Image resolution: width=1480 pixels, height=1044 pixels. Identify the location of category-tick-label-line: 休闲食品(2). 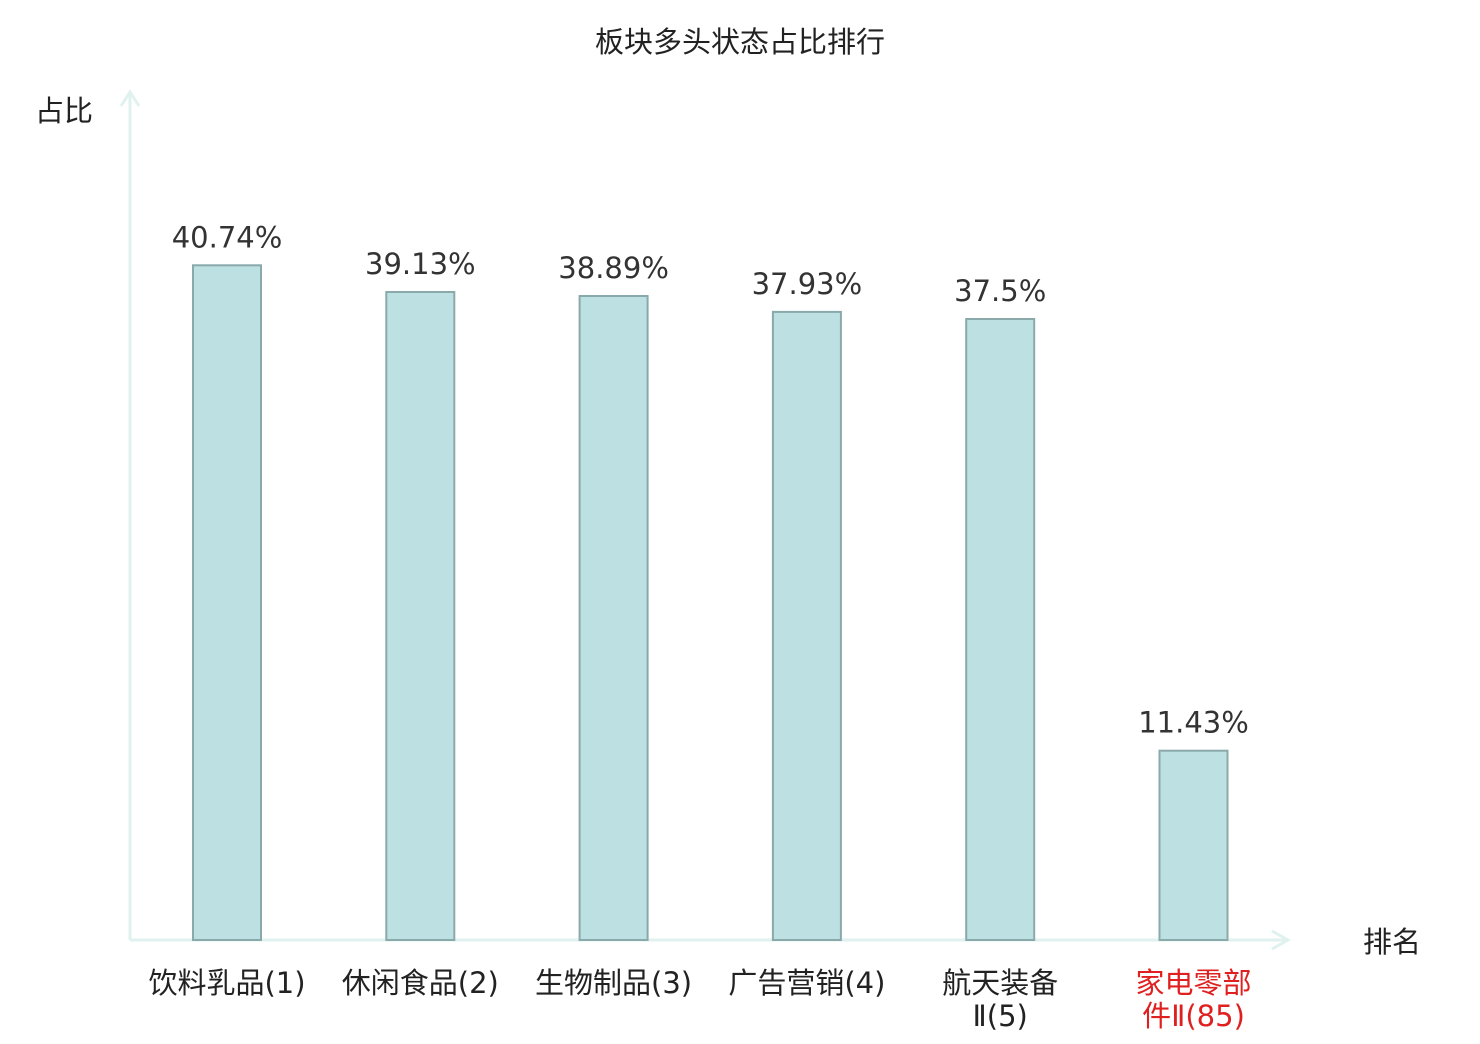
(420, 983).